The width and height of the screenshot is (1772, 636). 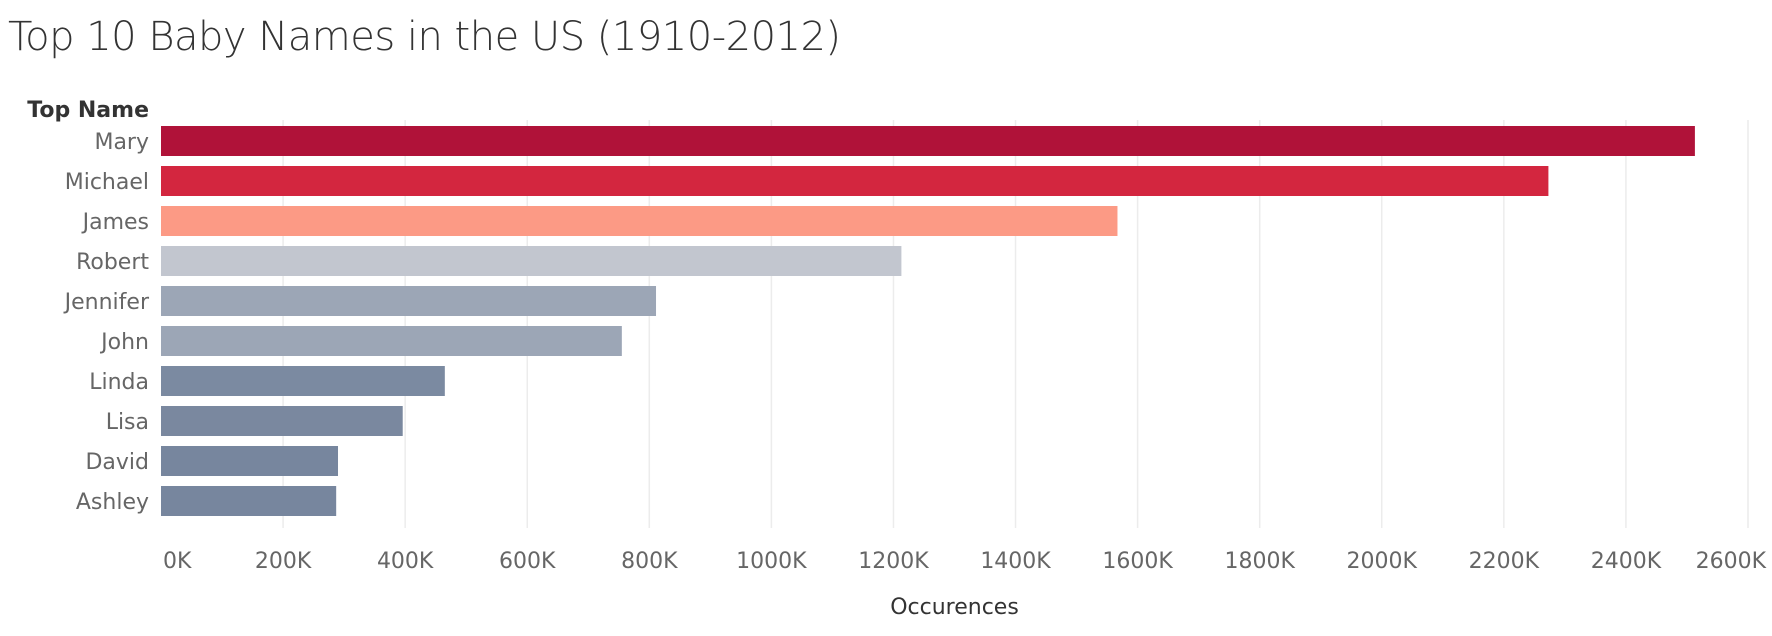 What do you see at coordinates (409, 301) in the screenshot?
I see `bar-jennifer` at bounding box center [409, 301].